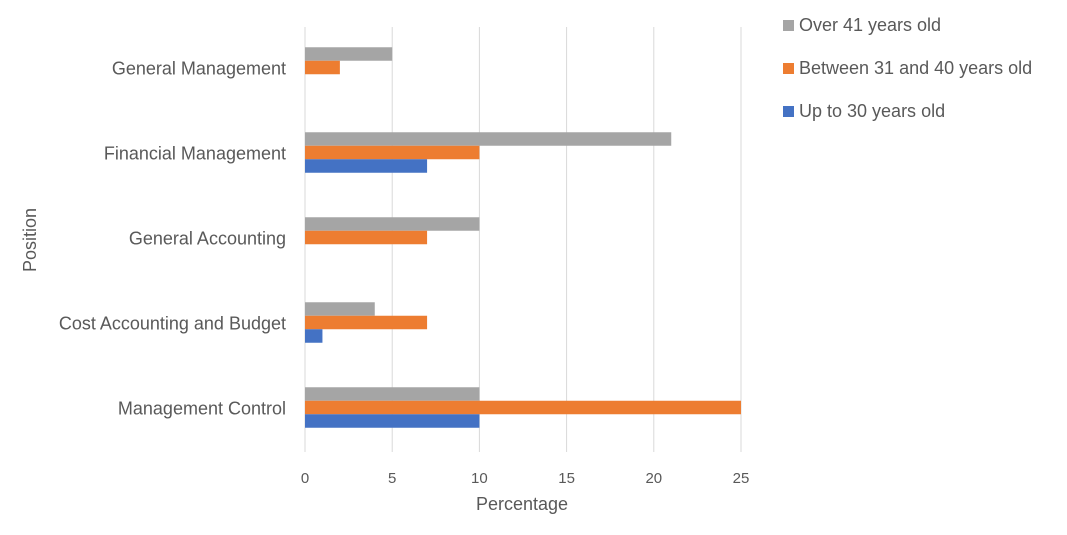  What do you see at coordinates (522, 504) in the screenshot?
I see `x-axis-title: Percentage` at bounding box center [522, 504].